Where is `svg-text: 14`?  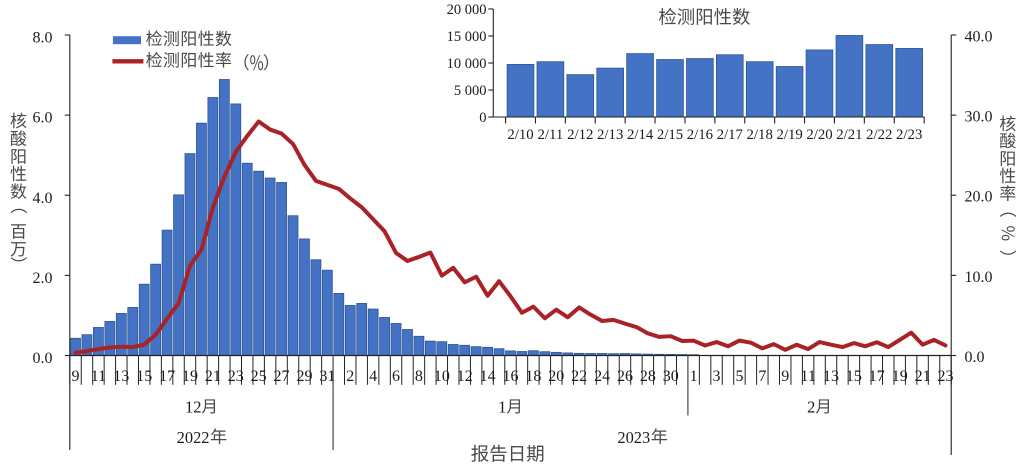
svg-text: 14 is located at coordinates (488, 376).